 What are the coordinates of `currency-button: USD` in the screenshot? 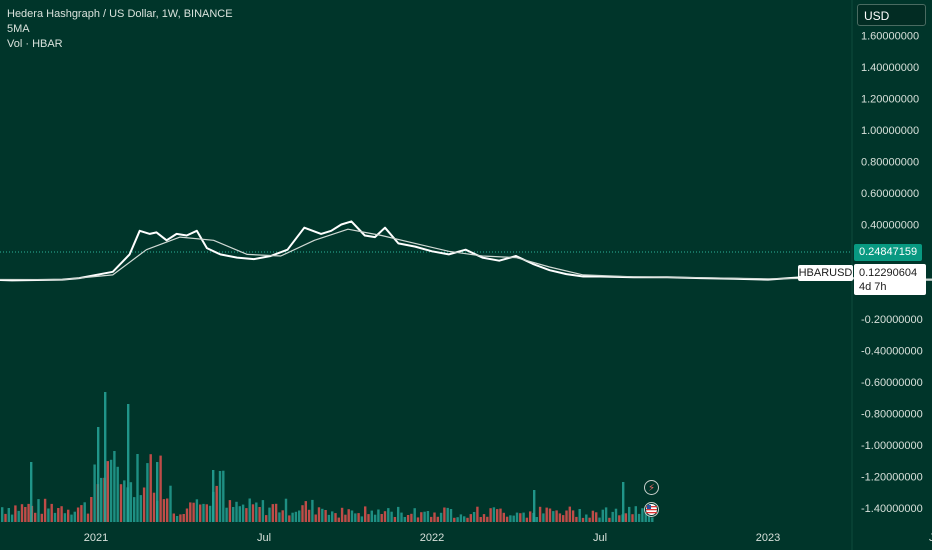 It's located at (891, 15).